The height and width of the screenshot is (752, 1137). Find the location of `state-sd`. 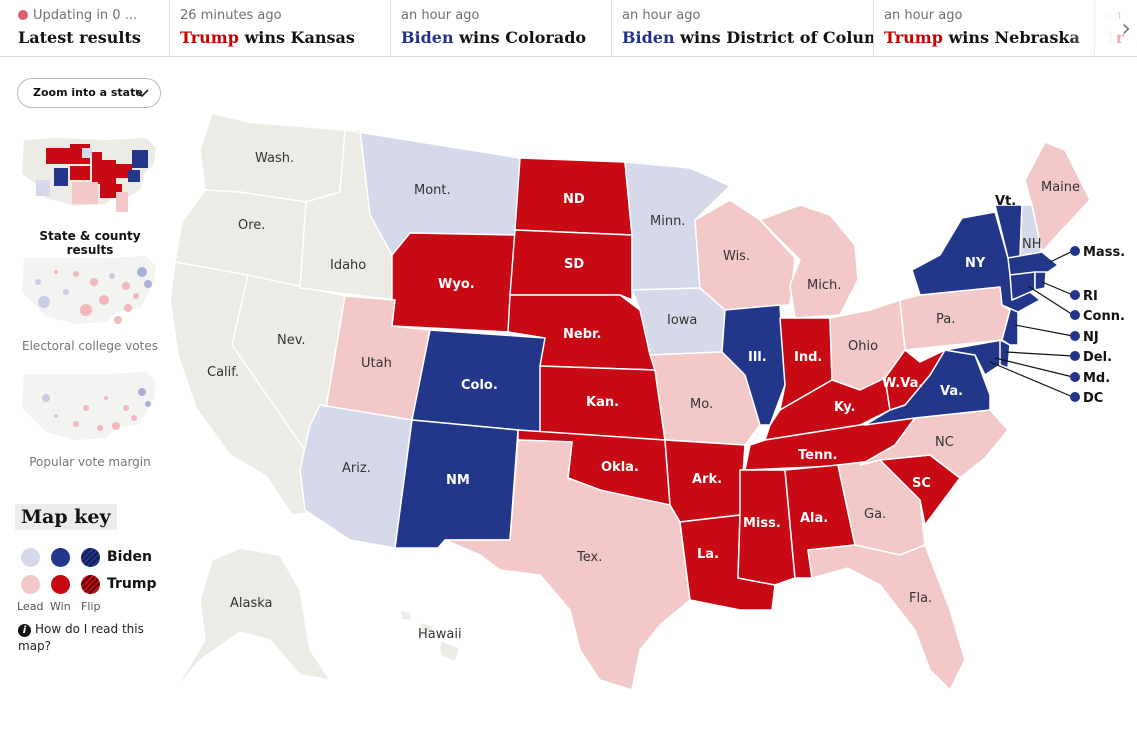

state-sd is located at coordinates (571, 265).